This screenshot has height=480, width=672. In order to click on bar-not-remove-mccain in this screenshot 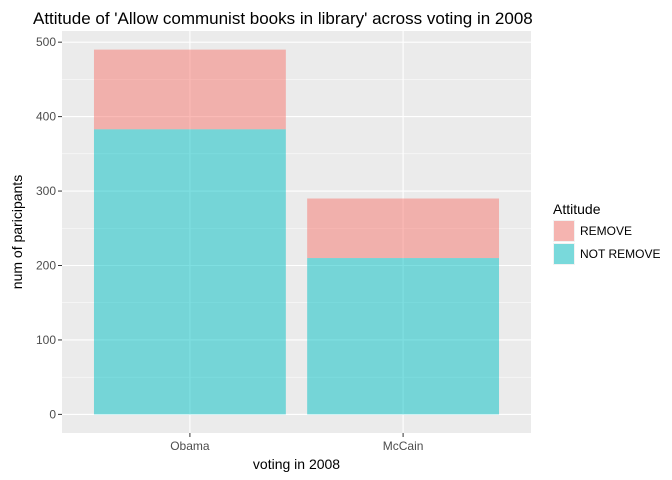, I will do `click(403, 336)`.